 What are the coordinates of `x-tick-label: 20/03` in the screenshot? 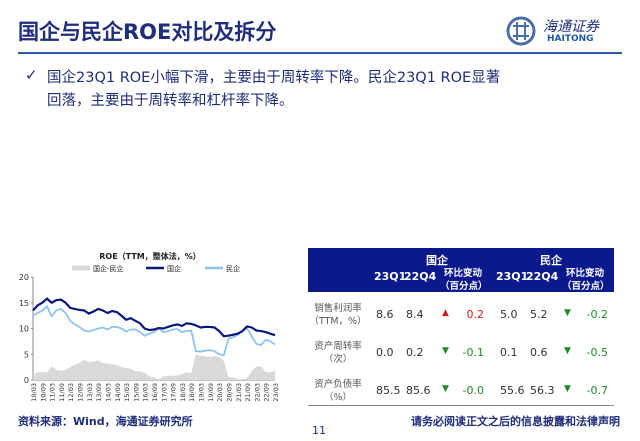 It's located at (220, 392).